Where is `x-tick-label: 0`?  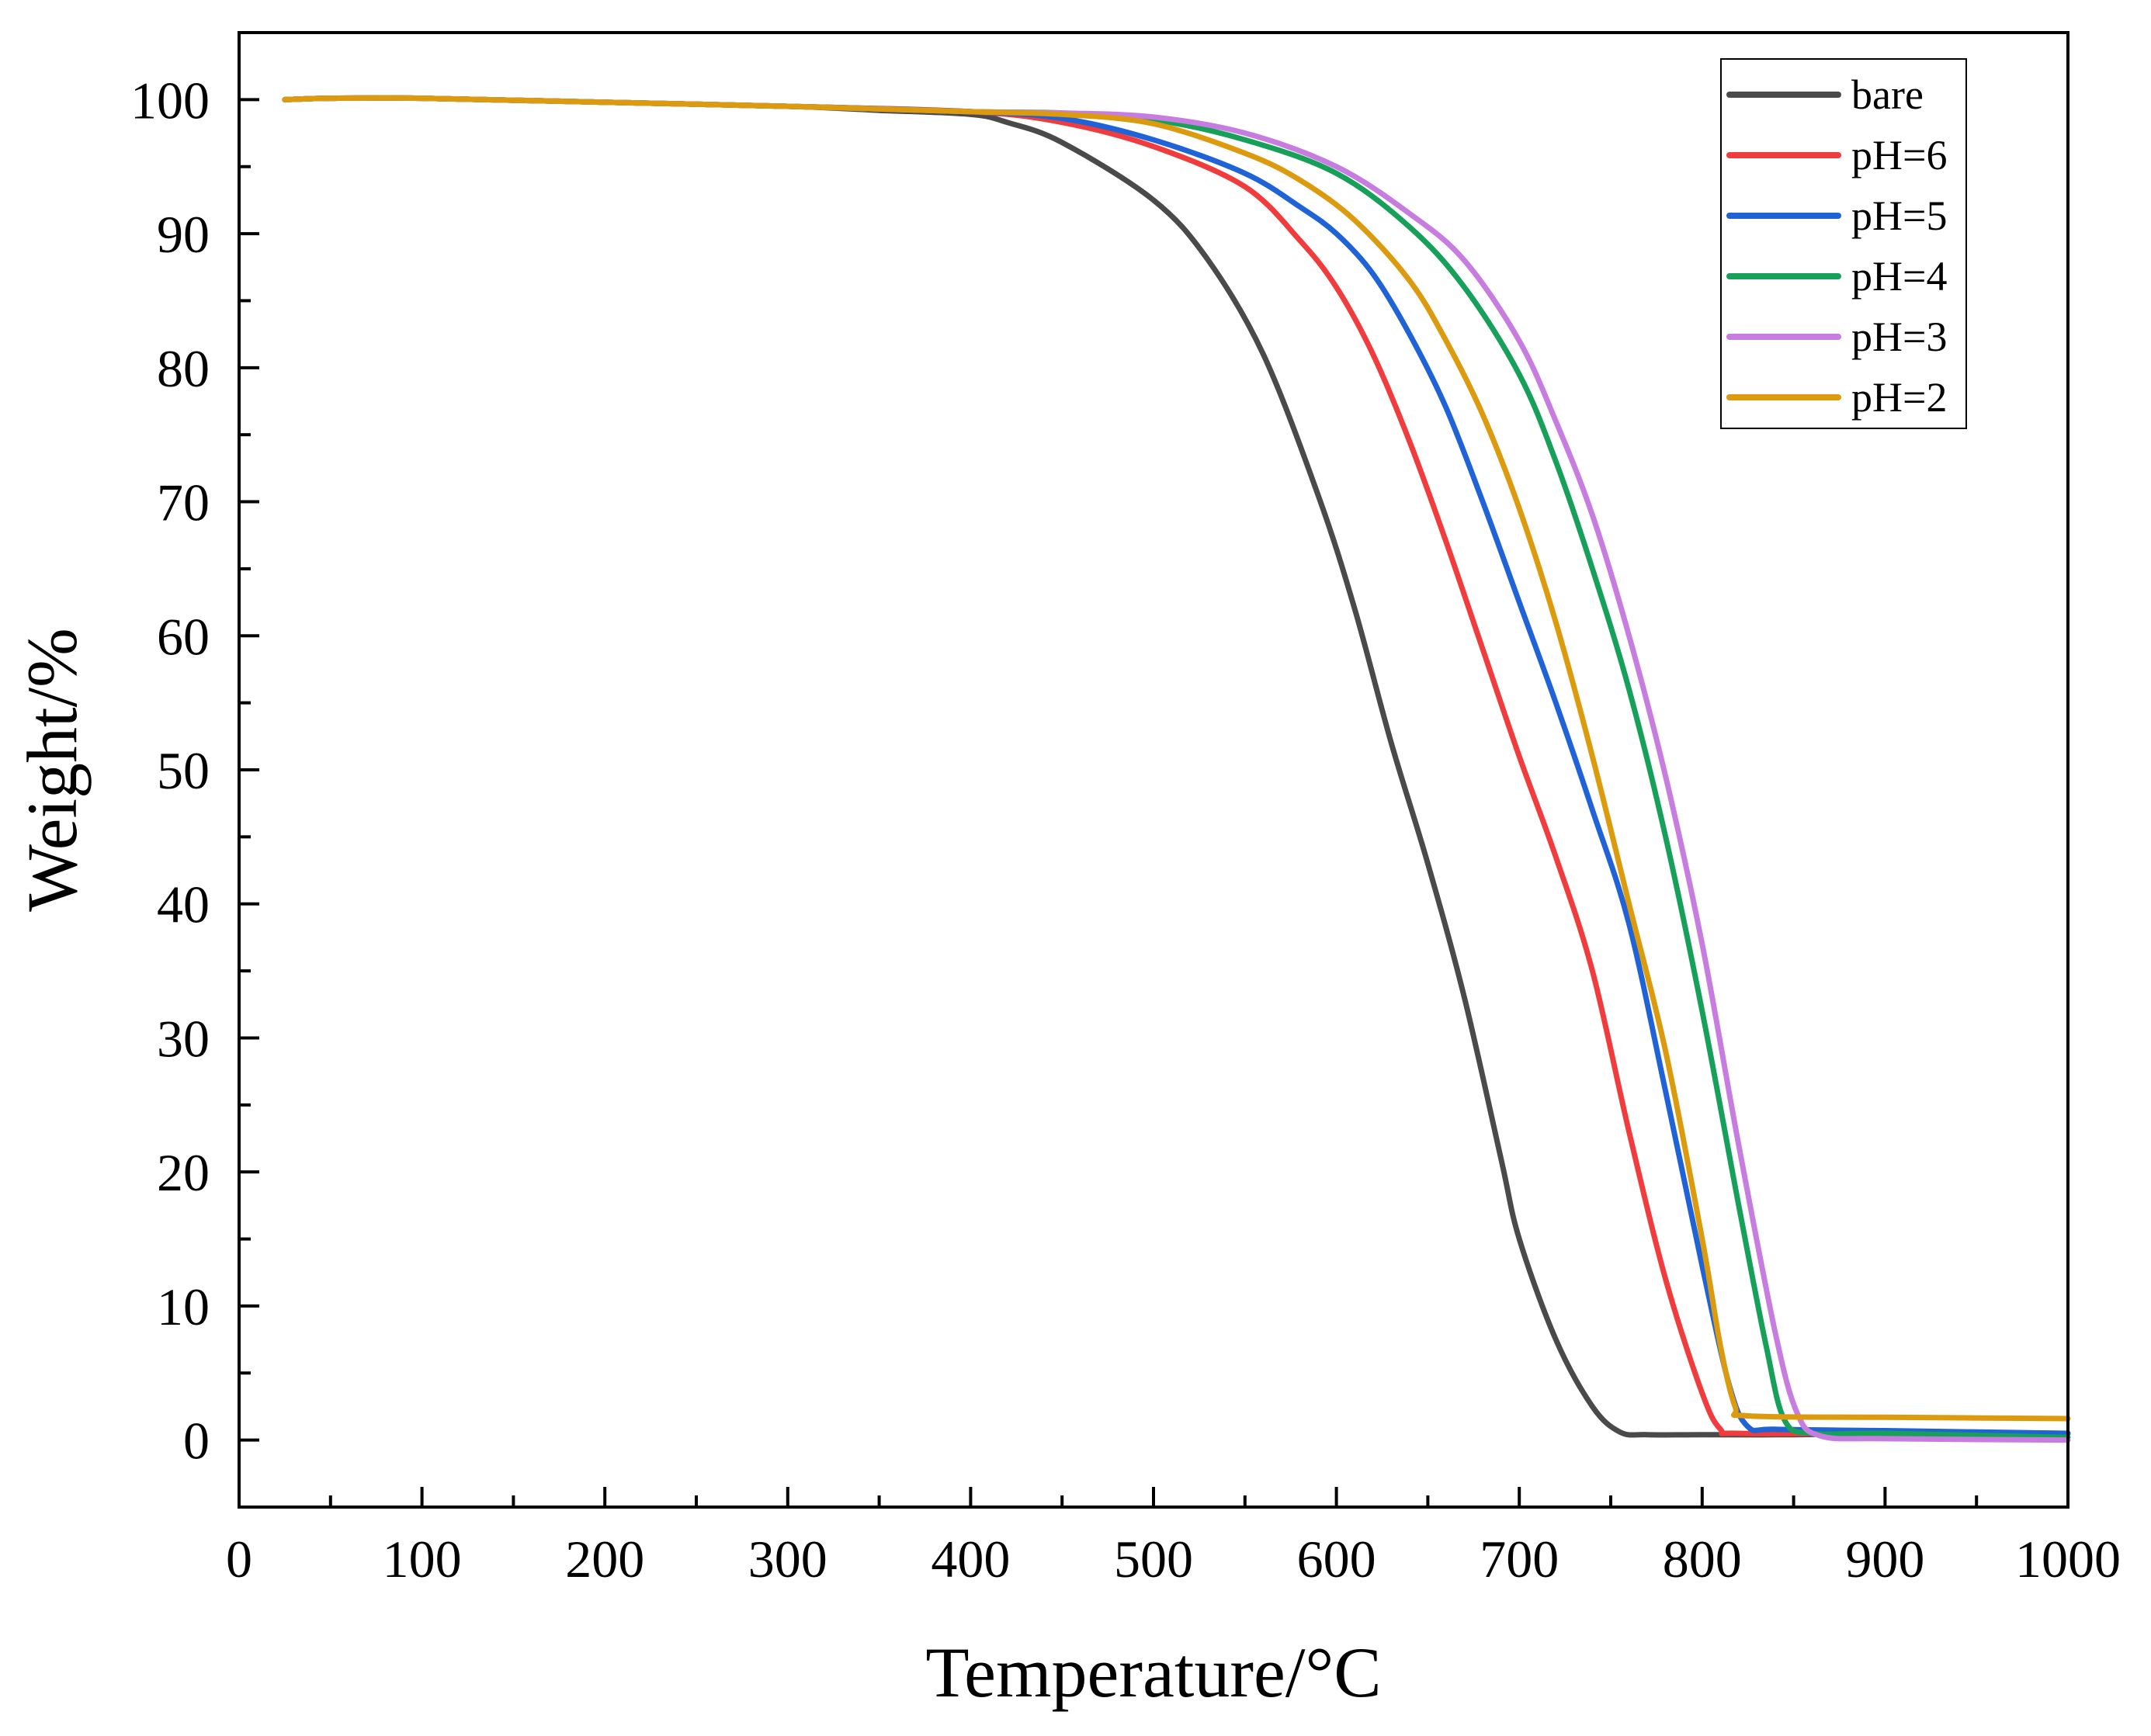 x-tick-label: 0 is located at coordinates (239, 1559).